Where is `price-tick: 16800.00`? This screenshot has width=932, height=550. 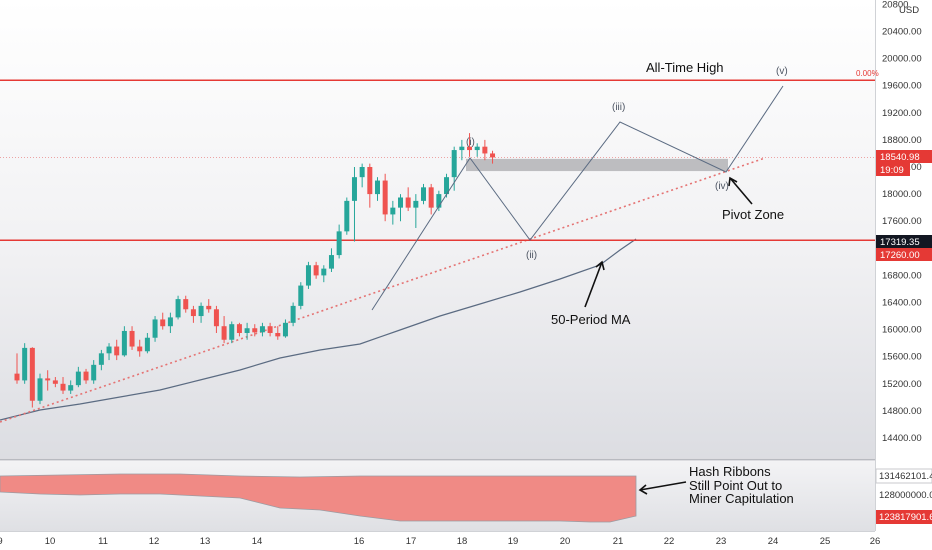 price-tick: 16800.00 is located at coordinates (902, 275).